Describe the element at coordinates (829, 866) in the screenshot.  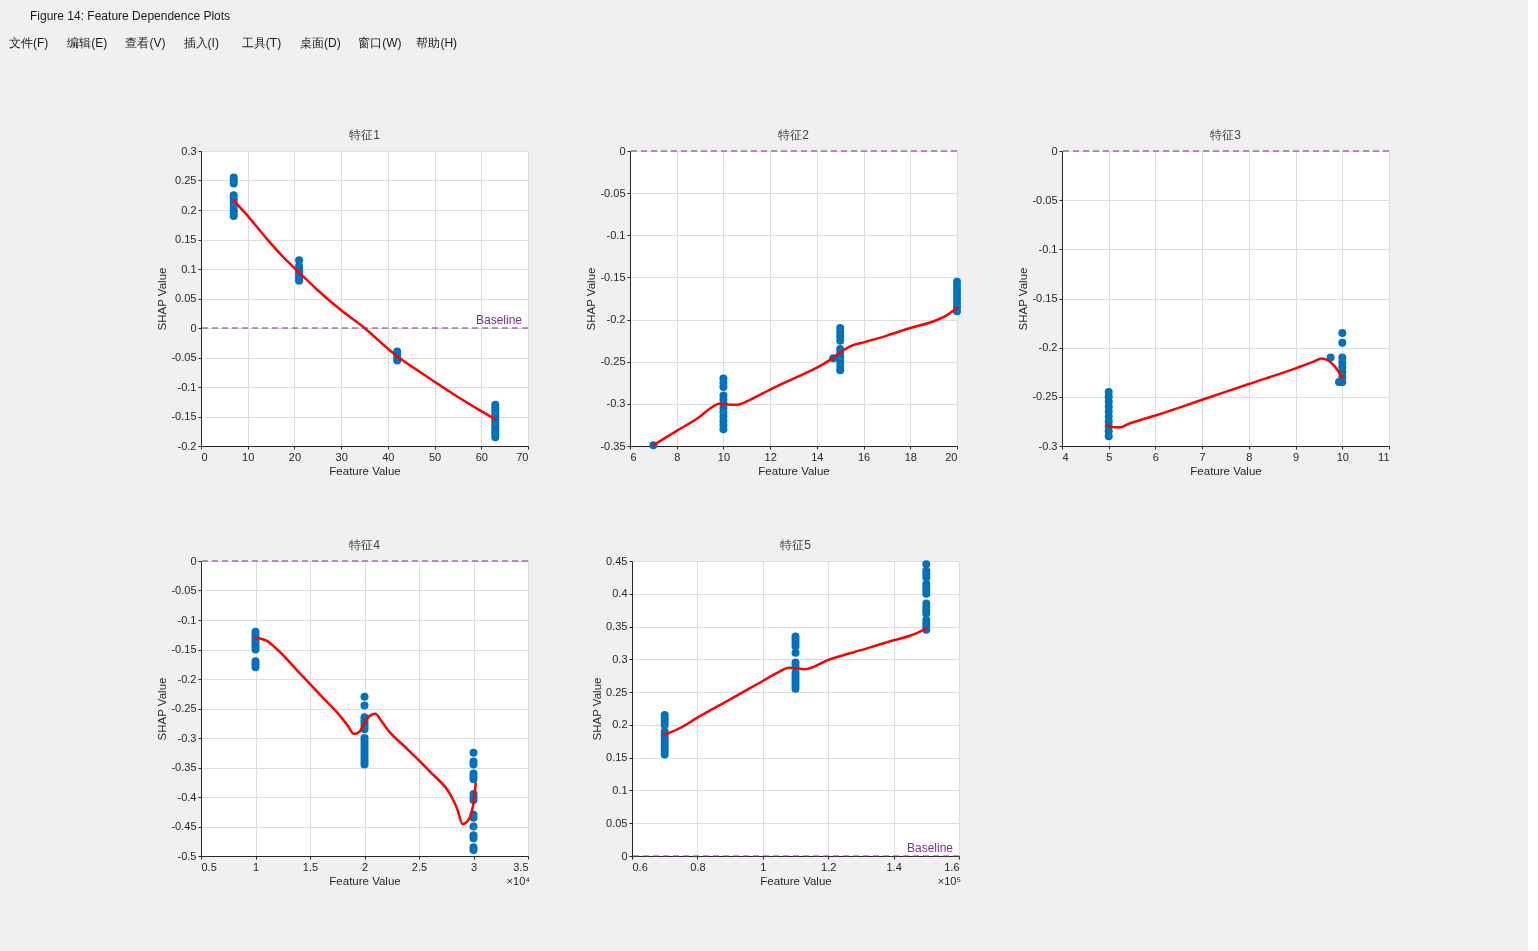
I see `x-tick-label: 1.2` at that location.